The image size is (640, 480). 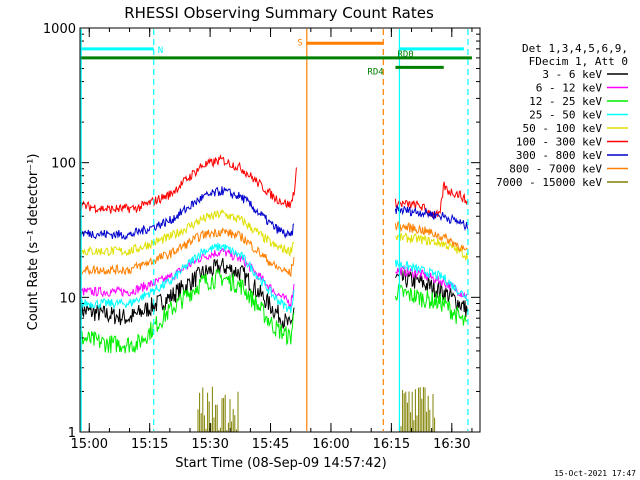 What do you see at coordinates (595, 473) in the screenshot?
I see `footer-date: 15-Oct-2021 17:47` at bounding box center [595, 473].